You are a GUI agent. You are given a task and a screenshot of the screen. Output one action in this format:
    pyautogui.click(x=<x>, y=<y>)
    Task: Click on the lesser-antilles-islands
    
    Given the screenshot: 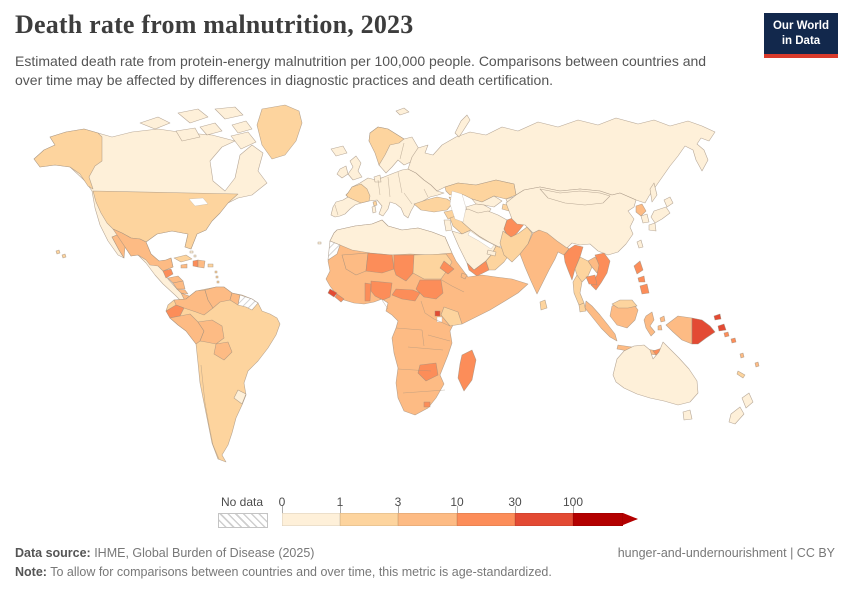 What is the action you would take?
    pyautogui.click(x=217, y=277)
    